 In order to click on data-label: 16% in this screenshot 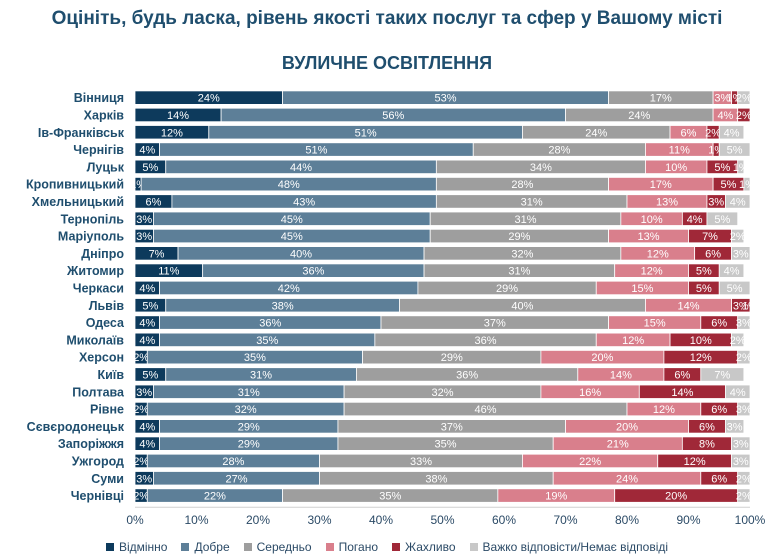, I will do `click(590, 393)`.